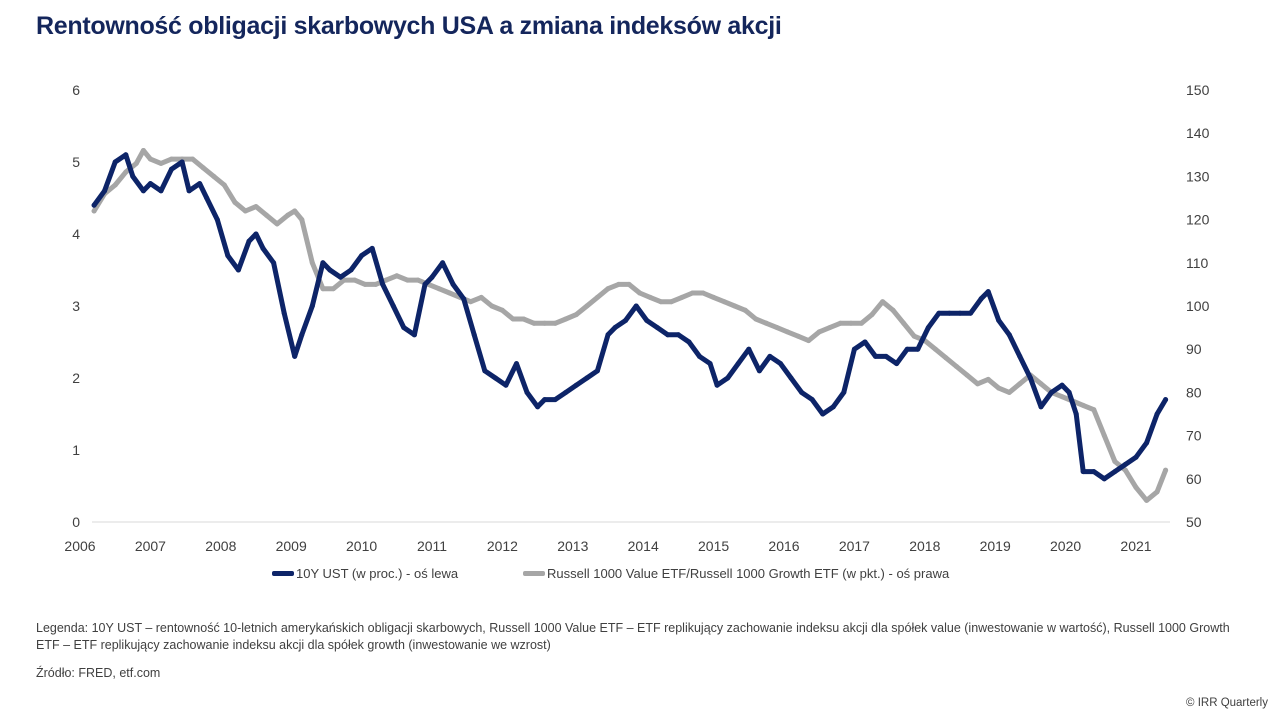 The height and width of the screenshot is (720, 1280). What do you see at coordinates (377, 573) in the screenshot?
I see `legend-label-10y-ust: 10Y UST (w proc.) - oś lewa` at bounding box center [377, 573].